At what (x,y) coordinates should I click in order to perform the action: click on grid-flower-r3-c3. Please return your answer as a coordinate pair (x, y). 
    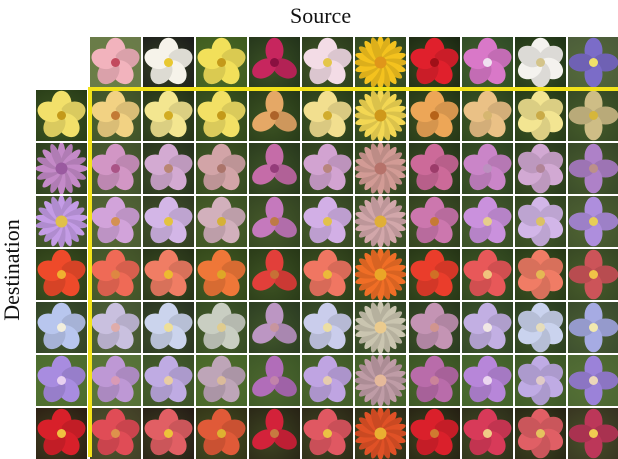
    Looking at the image, I should click on (221, 221).